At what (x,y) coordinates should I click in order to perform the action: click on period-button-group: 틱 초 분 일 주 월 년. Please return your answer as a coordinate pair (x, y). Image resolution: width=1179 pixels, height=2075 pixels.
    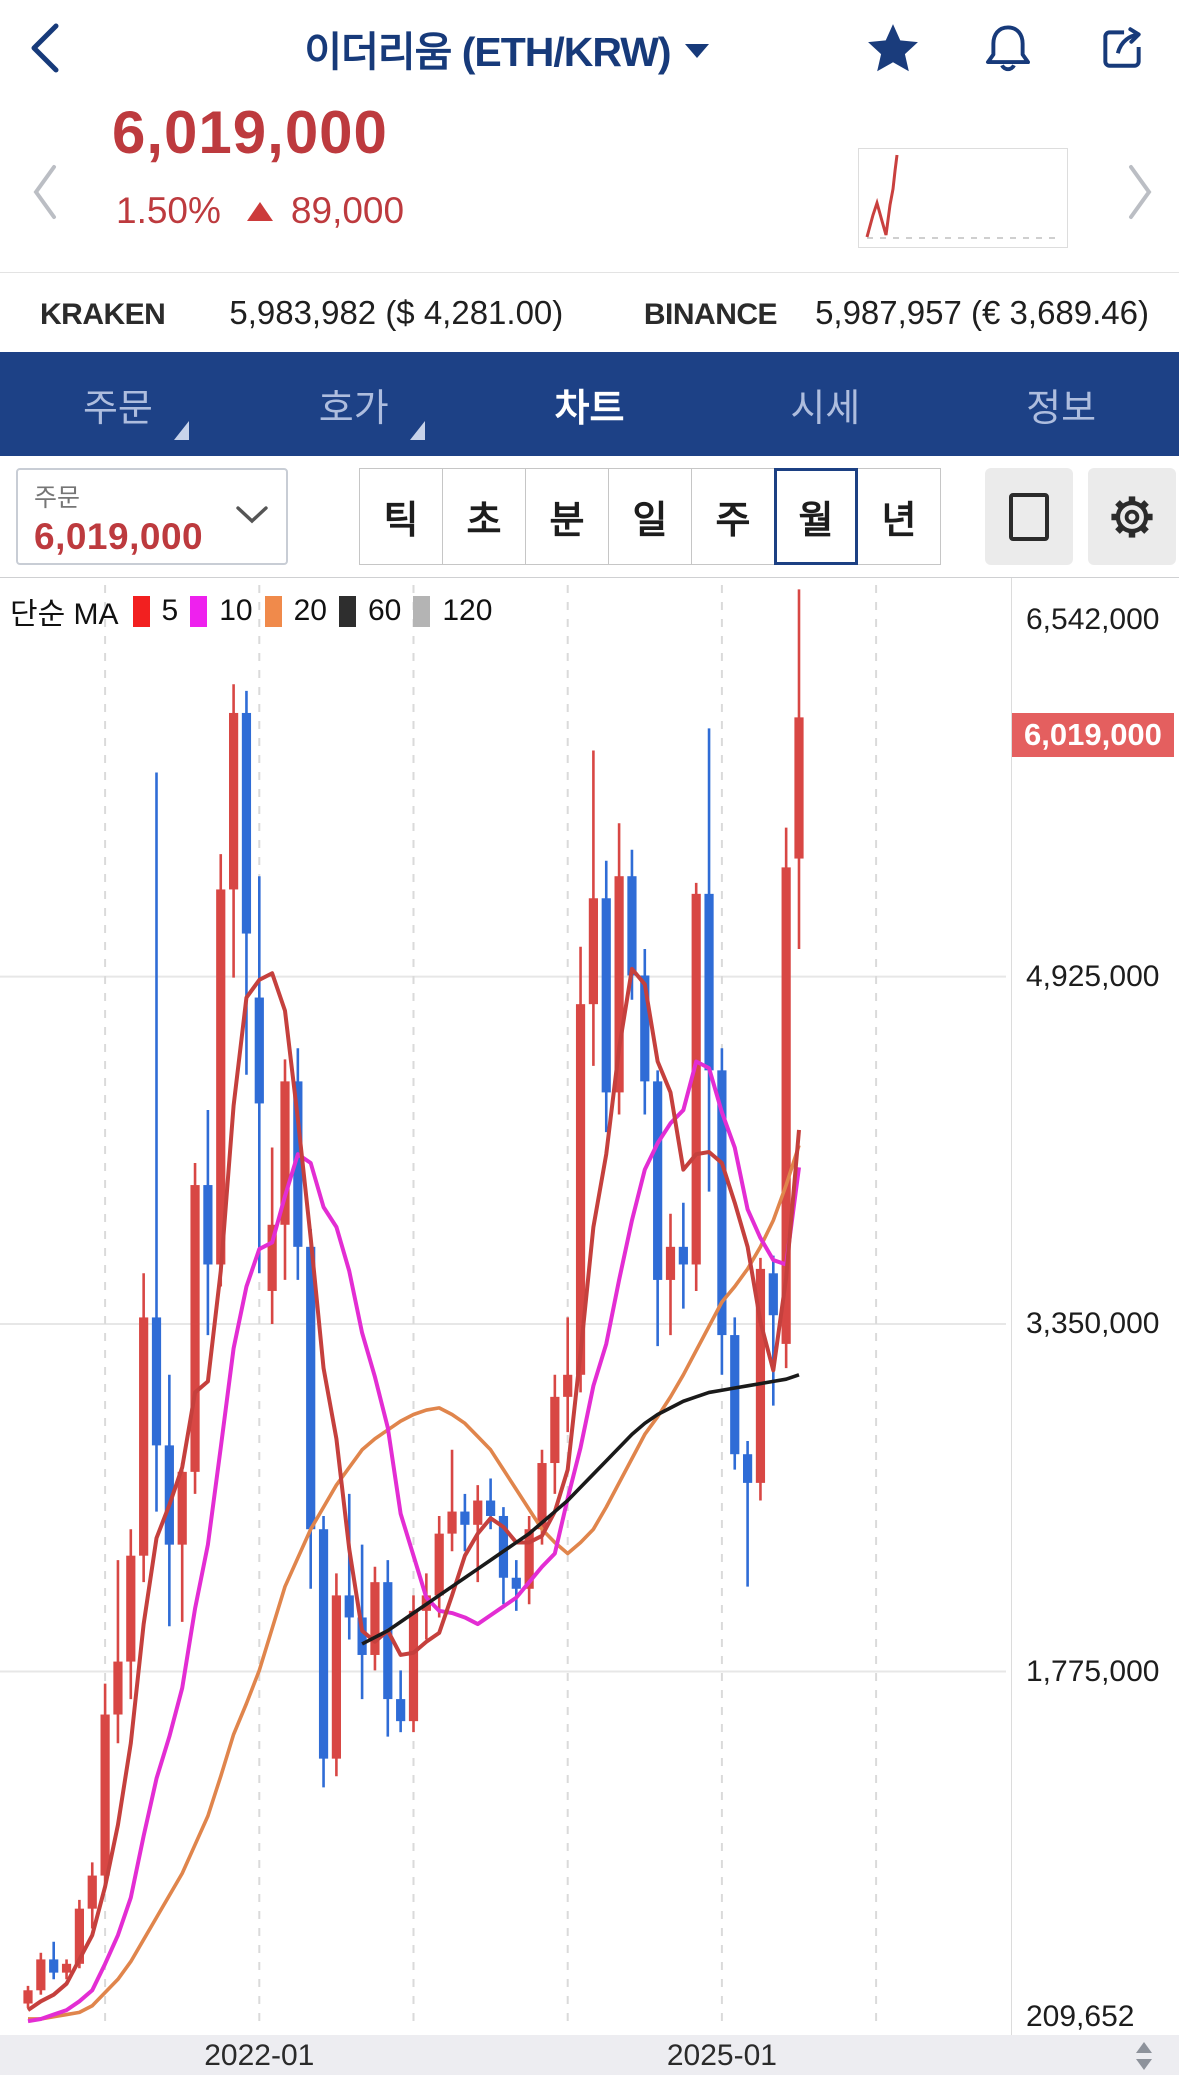
    Looking at the image, I should click on (650, 516).